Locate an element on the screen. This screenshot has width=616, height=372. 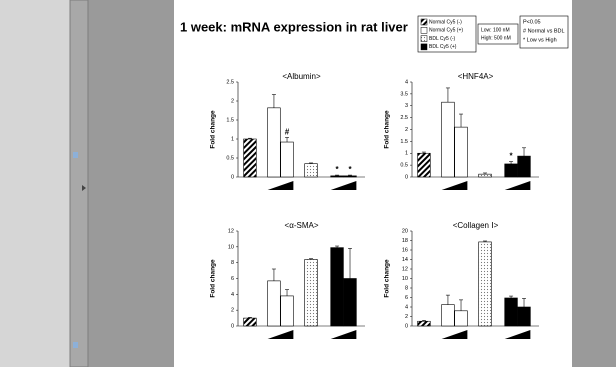
panel-splitter is located at coordinates (79, 184).